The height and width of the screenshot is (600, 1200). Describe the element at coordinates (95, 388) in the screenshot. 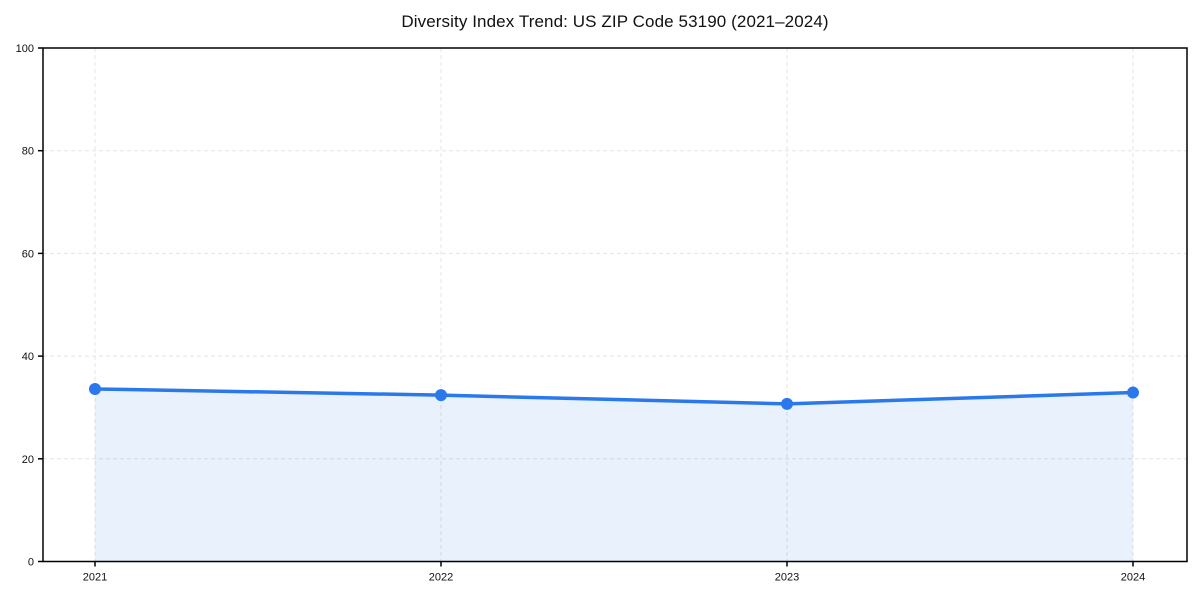

I see `data-point-2021` at that location.